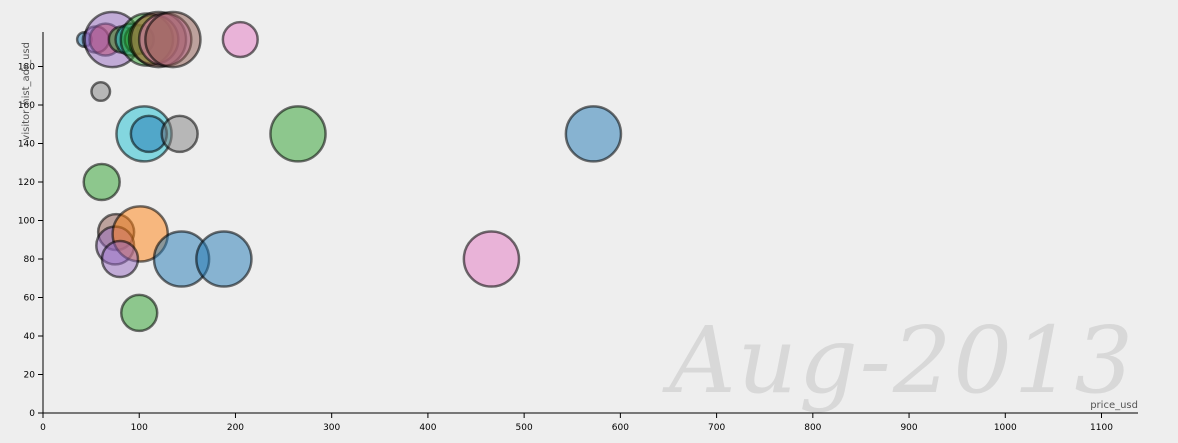  I want to click on x-tick-label: 200, so click(235, 428).